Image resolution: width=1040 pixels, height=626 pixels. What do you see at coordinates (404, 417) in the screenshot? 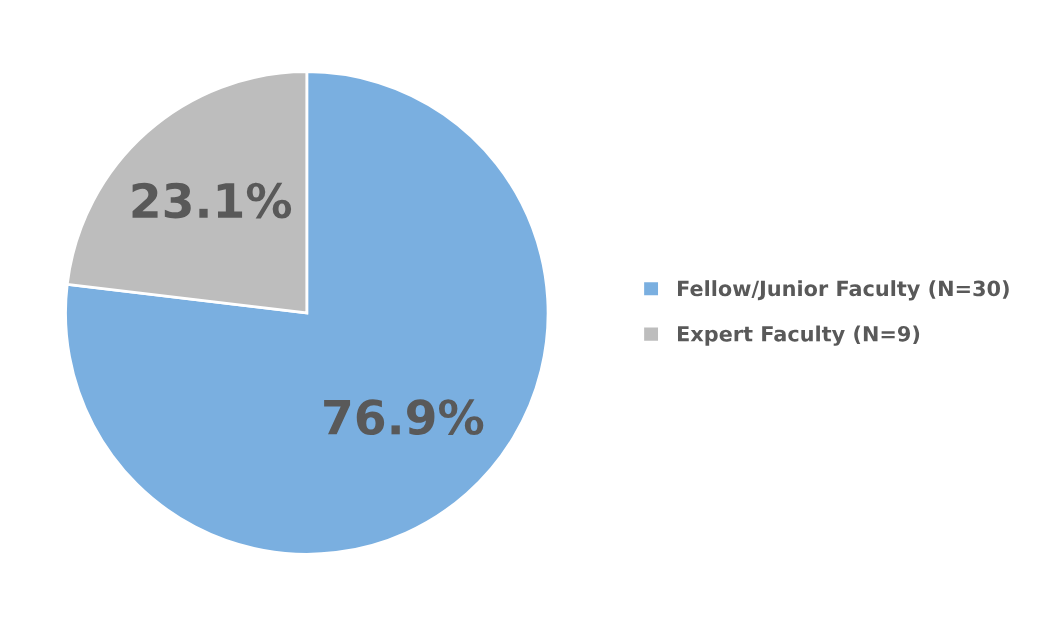
I see `data-label: 76.9%` at bounding box center [404, 417].